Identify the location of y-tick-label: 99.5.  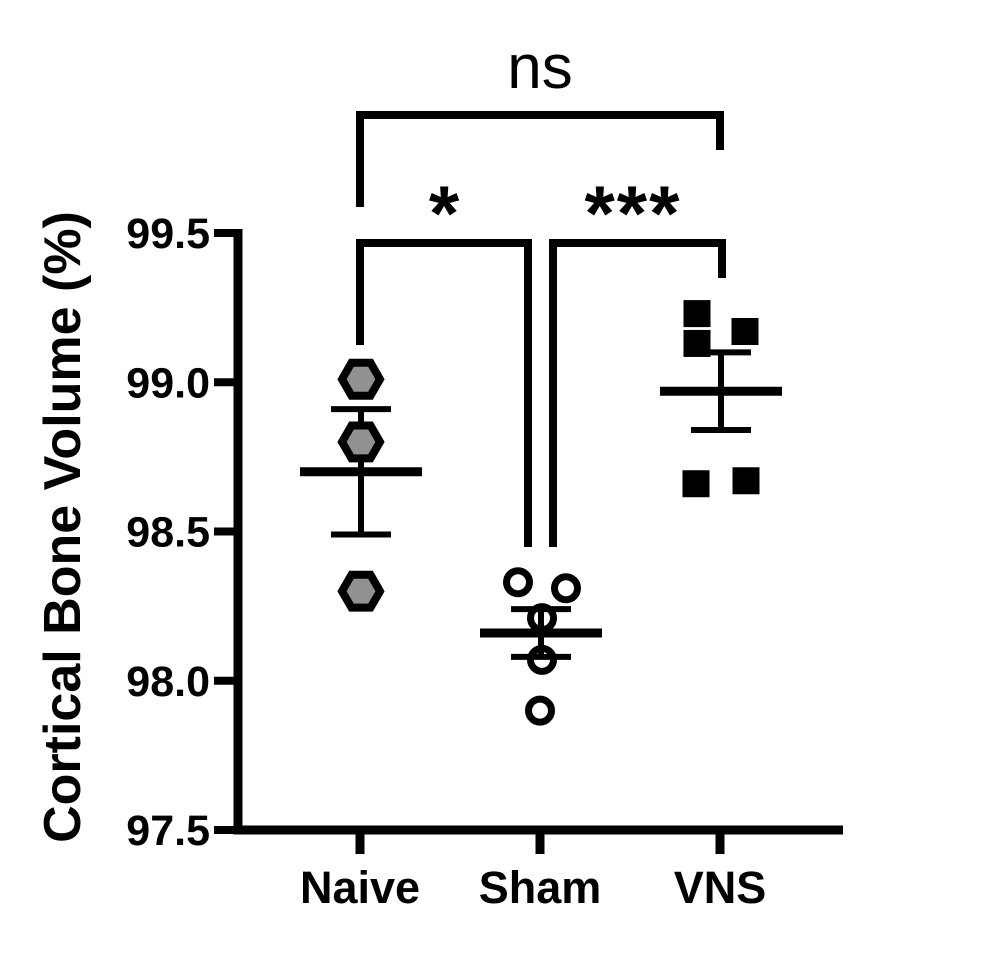
(168, 234).